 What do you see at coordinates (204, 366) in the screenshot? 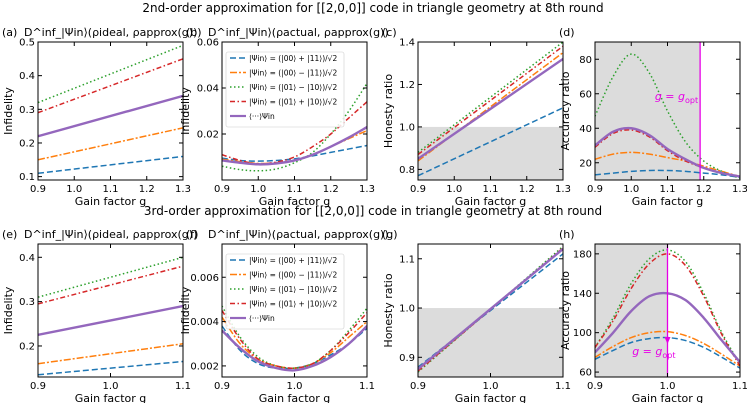
I see `y-tick-label: 0.002` at bounding box center [204, 366].